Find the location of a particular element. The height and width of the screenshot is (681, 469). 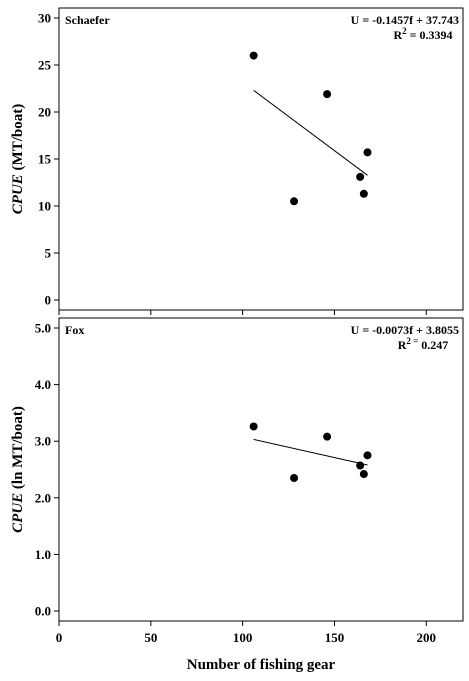

panel-label: Fox is located at coordinates (74, 330).